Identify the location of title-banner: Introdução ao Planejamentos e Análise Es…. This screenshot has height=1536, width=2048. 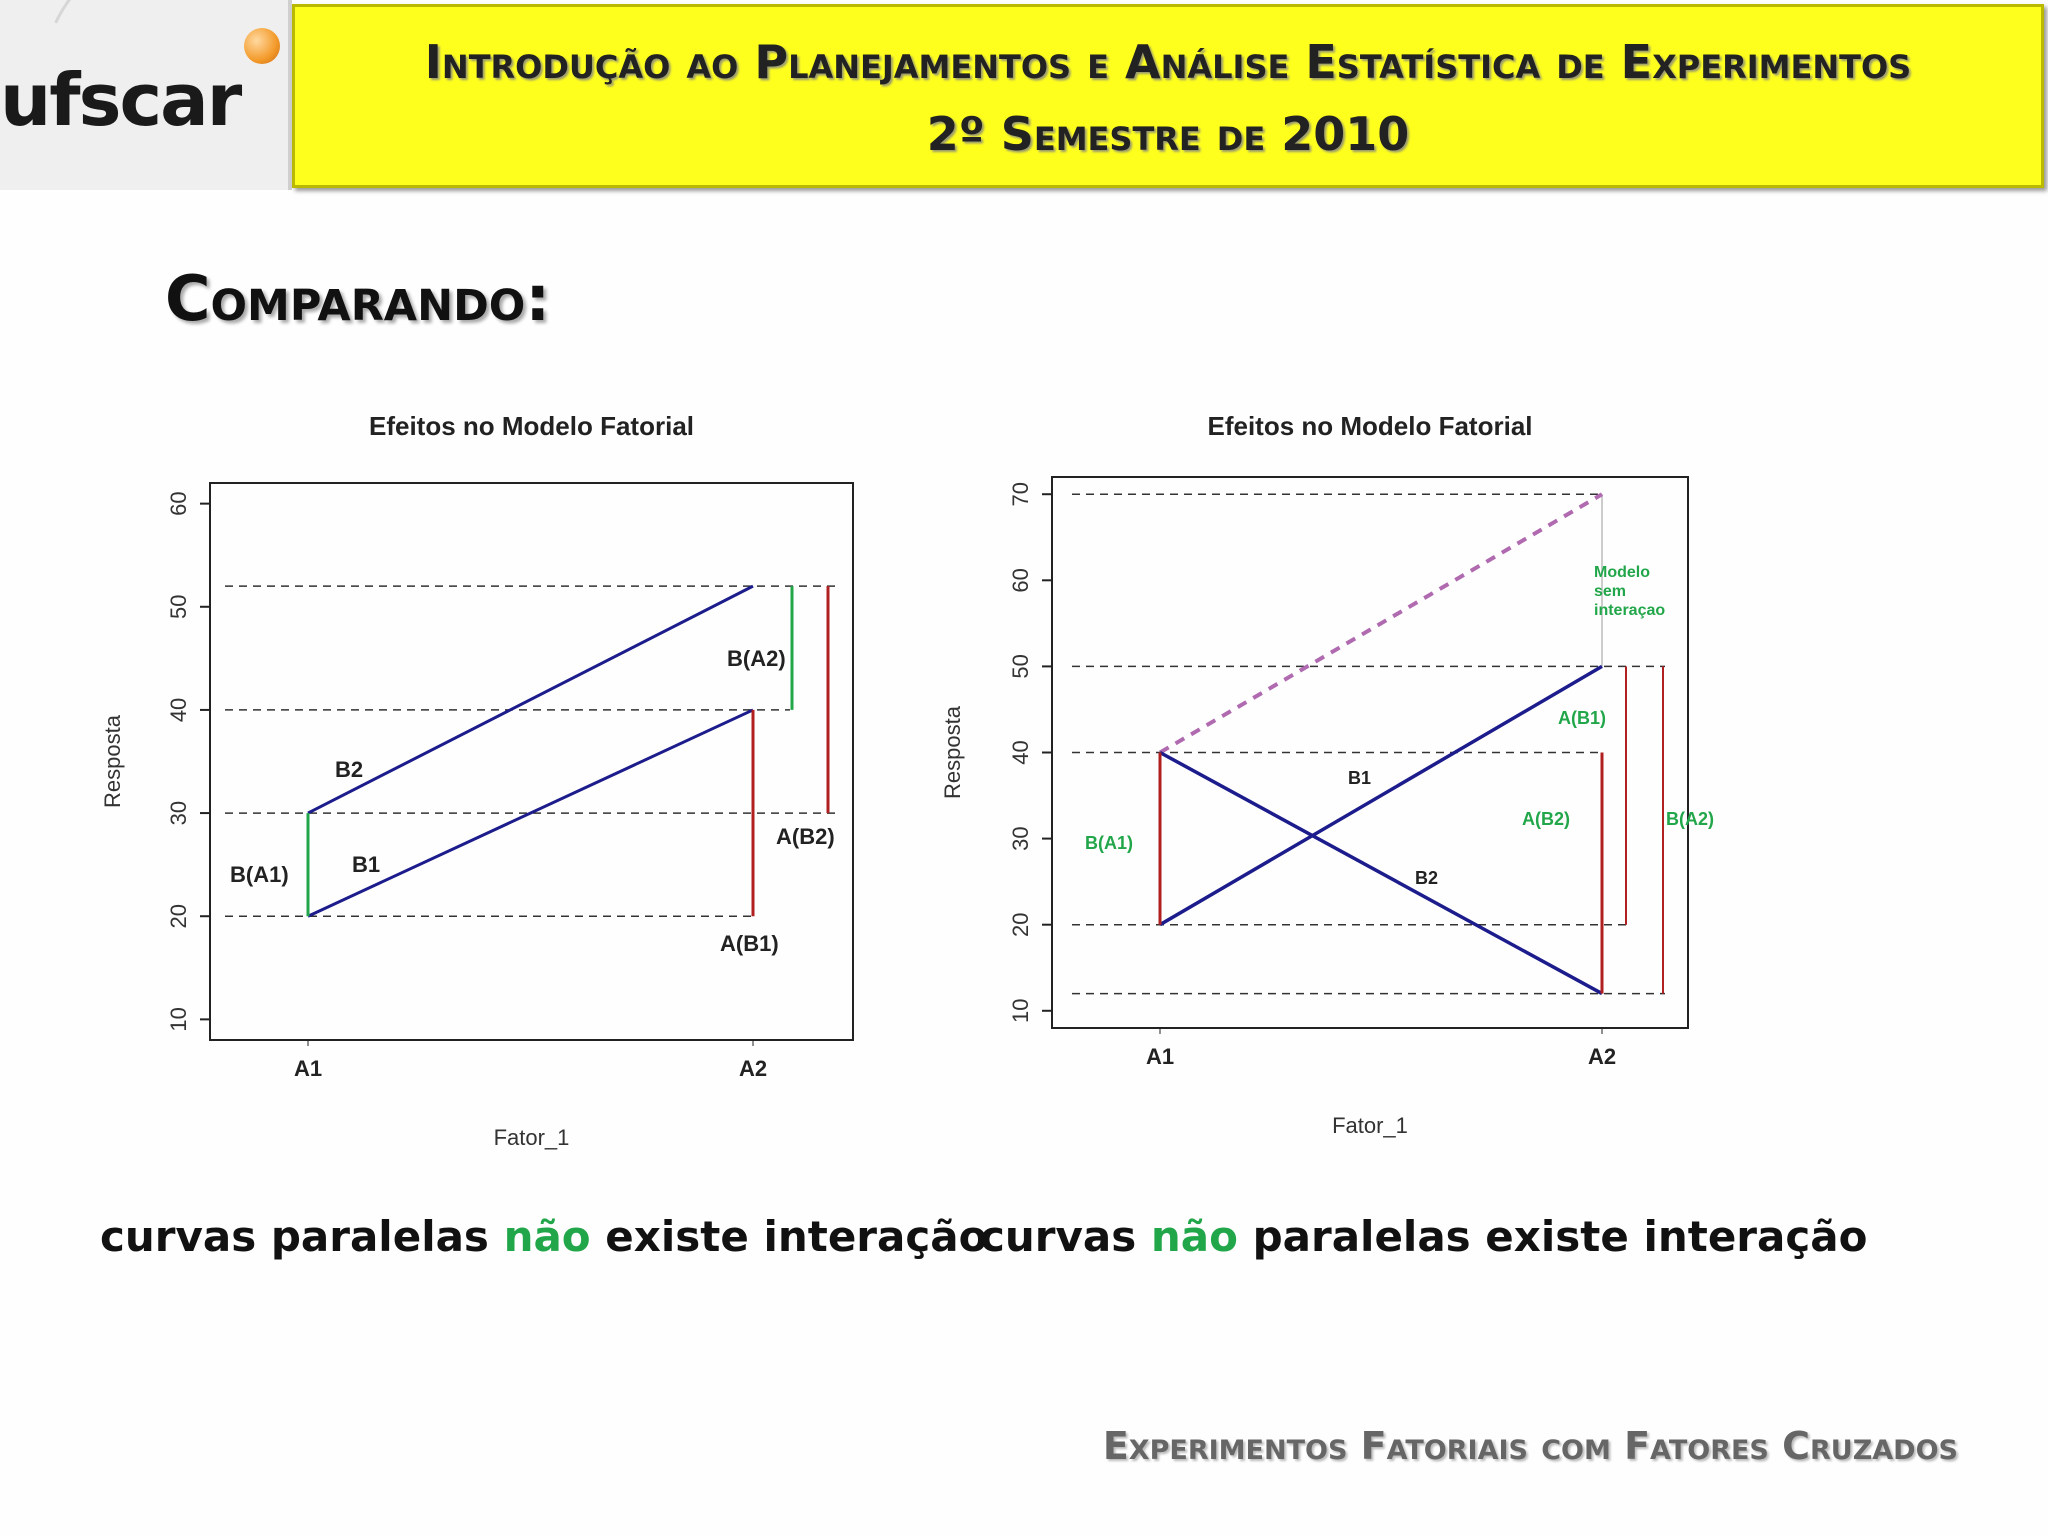
(1168, 96).